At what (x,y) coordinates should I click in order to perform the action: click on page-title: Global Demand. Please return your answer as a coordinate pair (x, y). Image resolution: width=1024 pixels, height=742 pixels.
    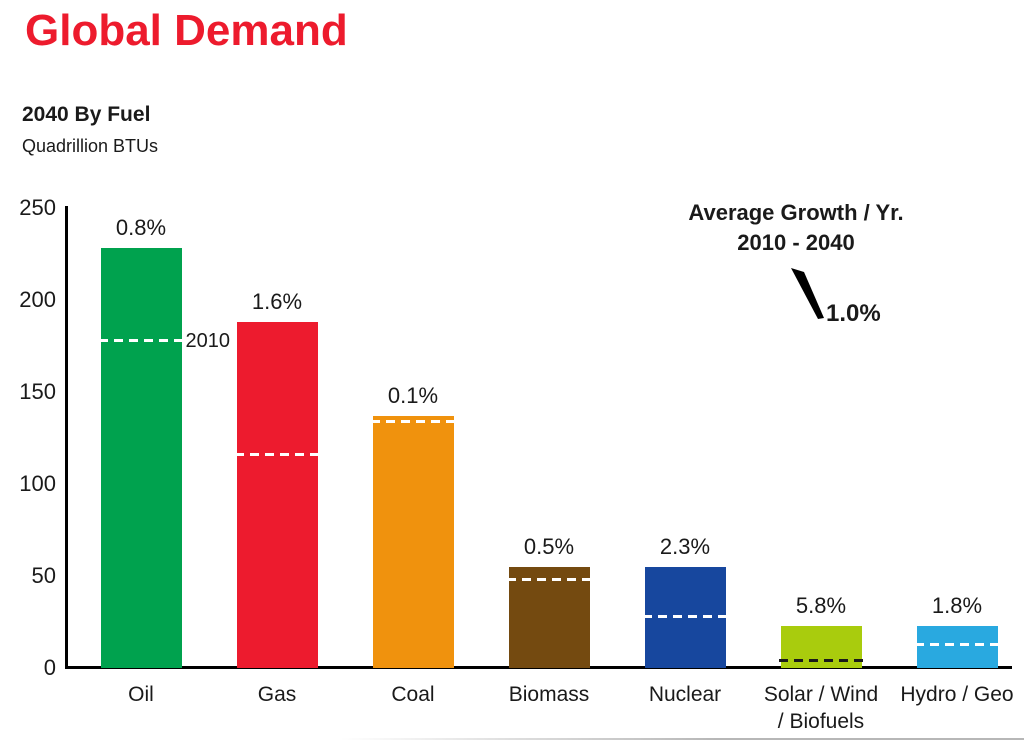
    Looking at the image, I should click on (186, 30).